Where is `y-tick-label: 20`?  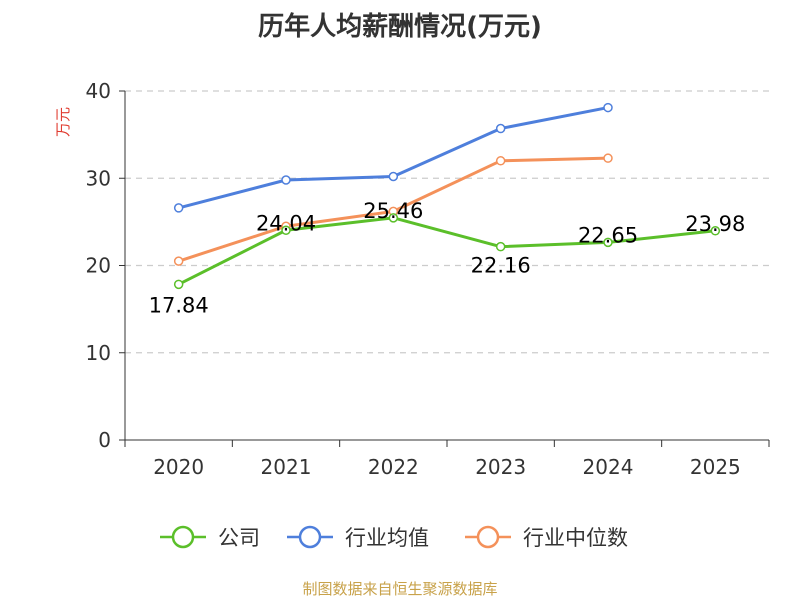
y-tick-label: 20 is located at coordinates (98, 266).